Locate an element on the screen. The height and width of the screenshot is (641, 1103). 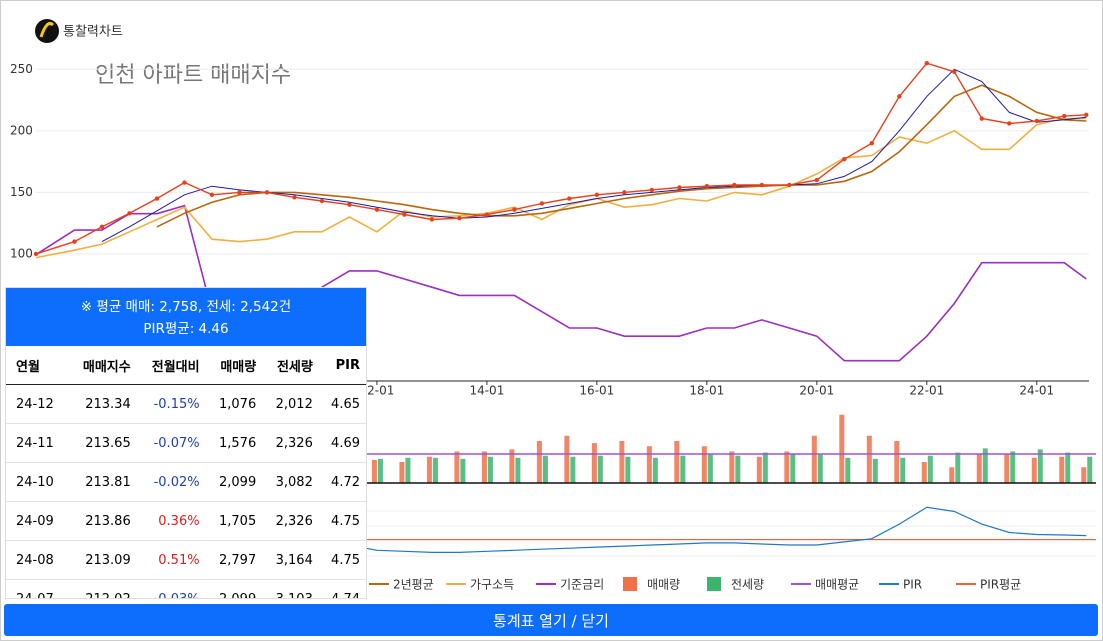
table-cell: 212.02 is located at coordinates (102, 588).